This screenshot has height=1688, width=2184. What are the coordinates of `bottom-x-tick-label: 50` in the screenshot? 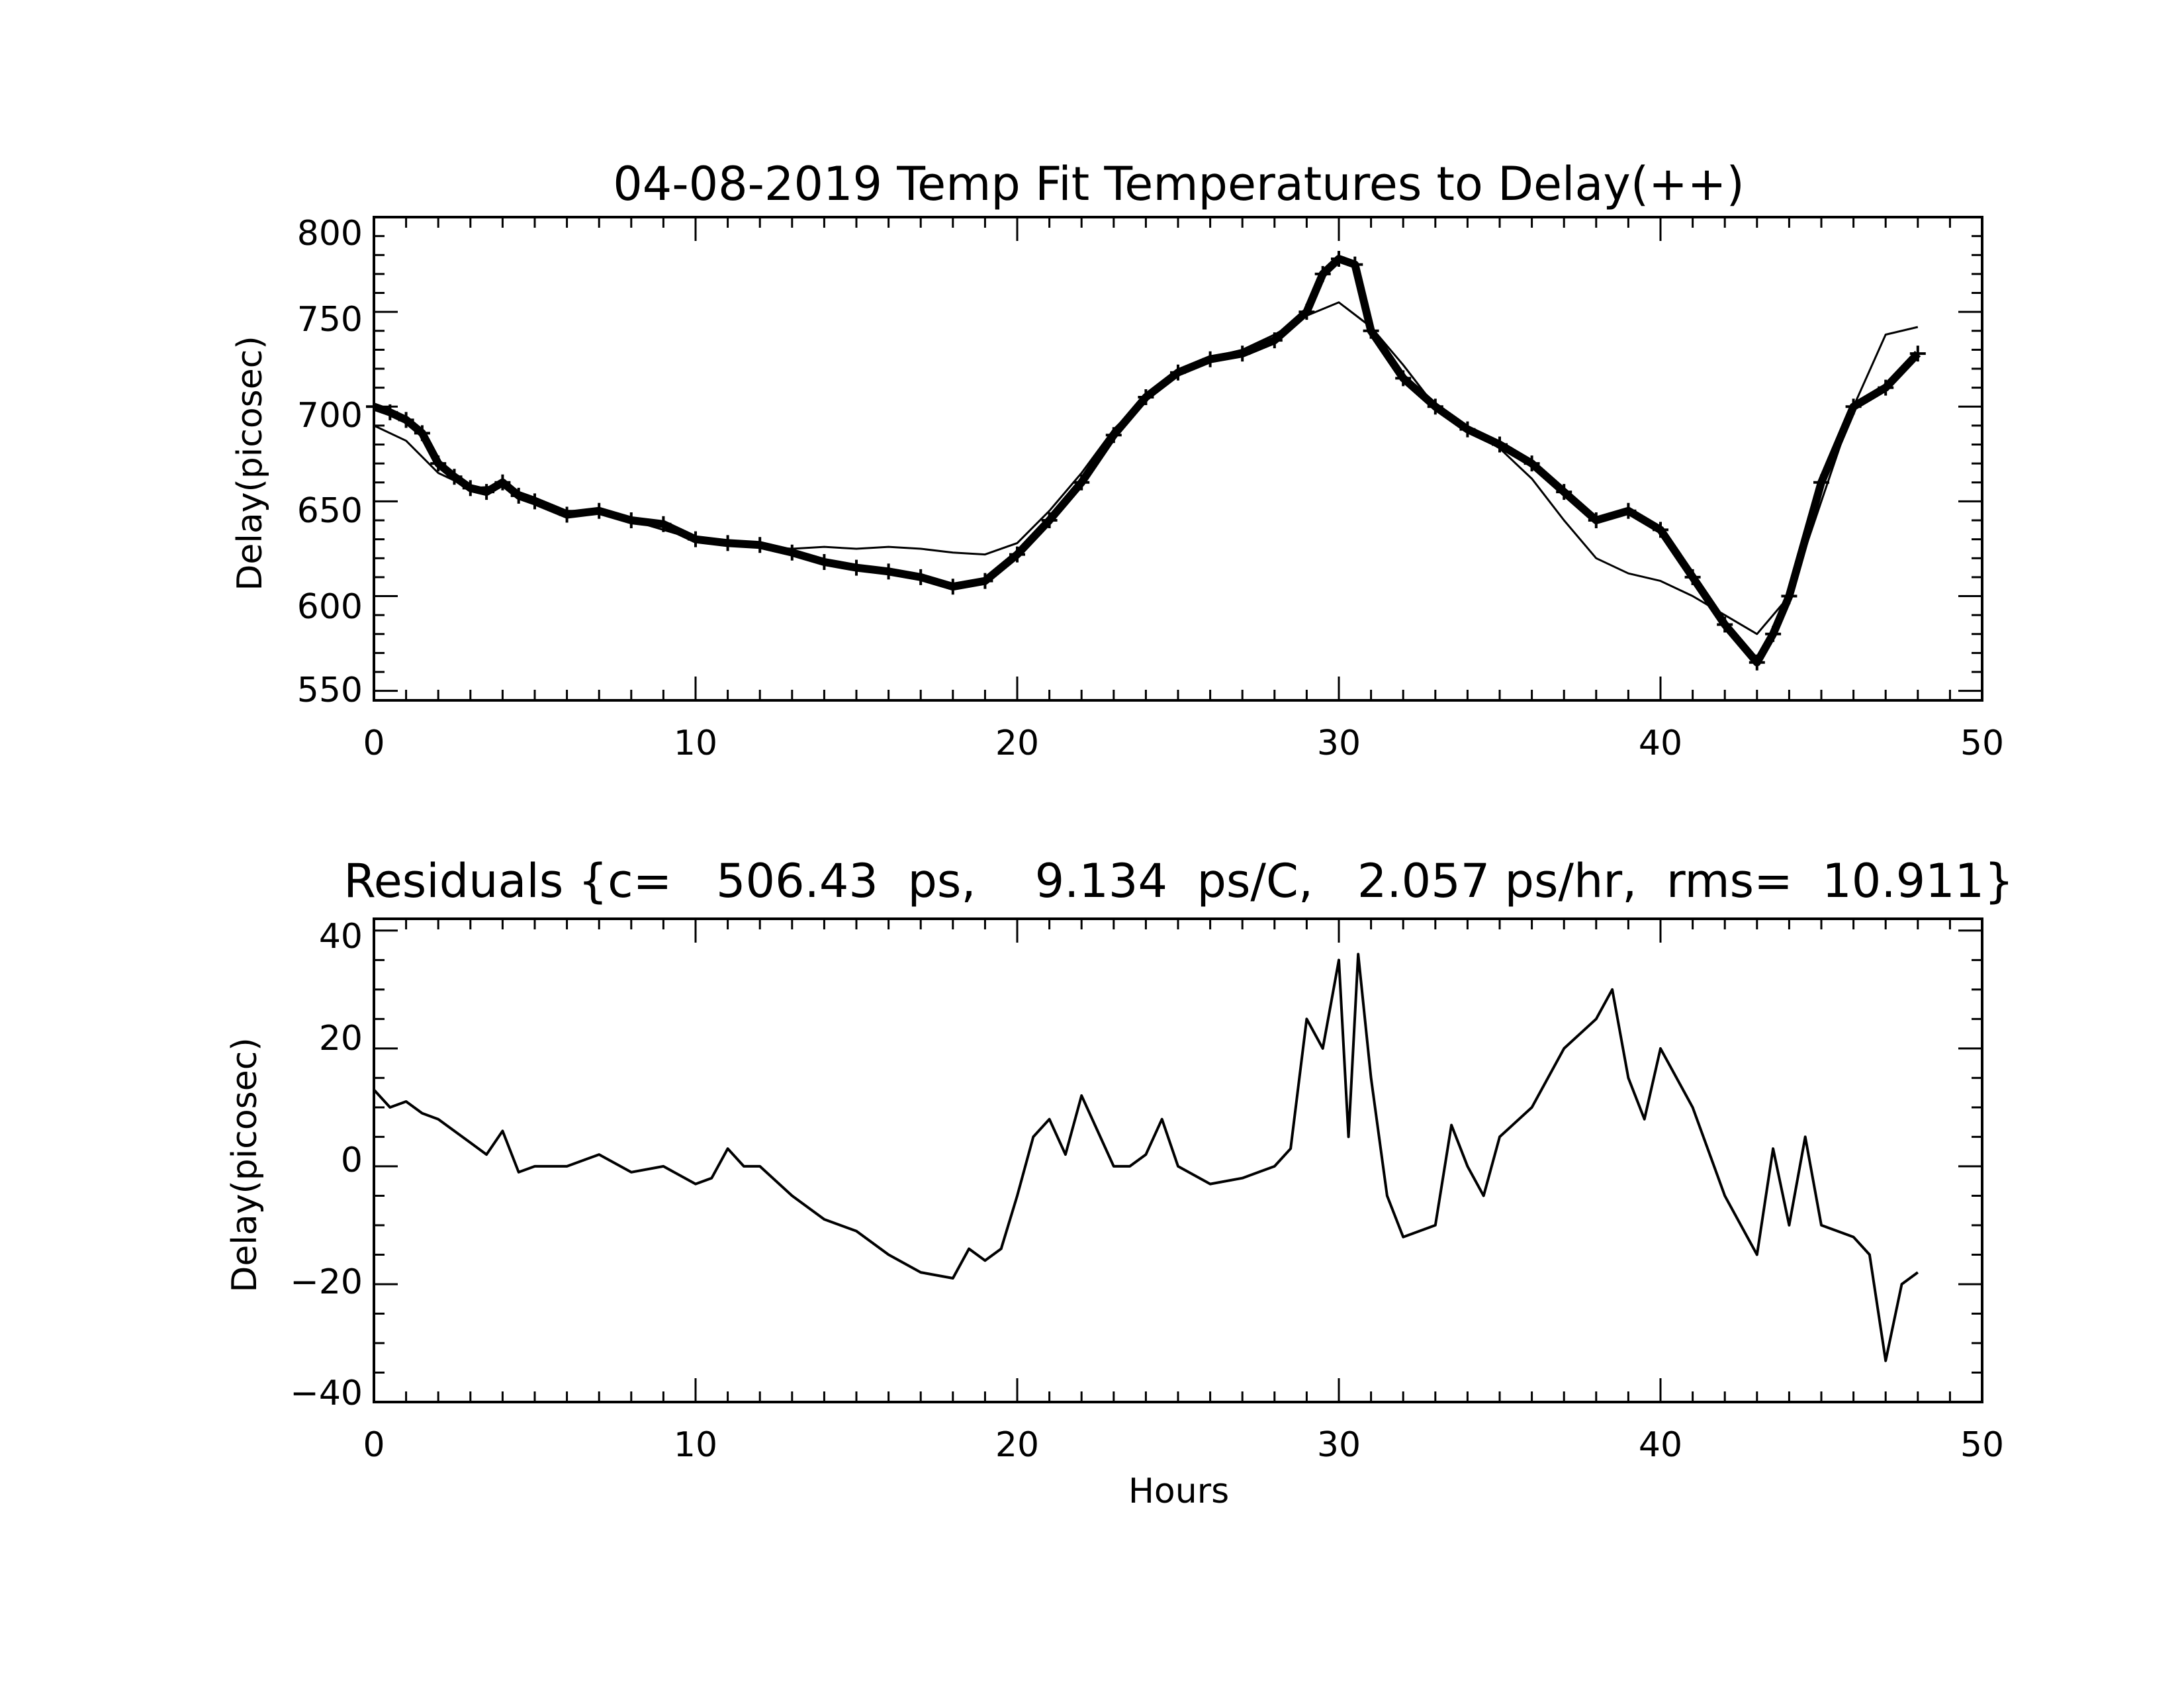 It's located at (1982, 1445).